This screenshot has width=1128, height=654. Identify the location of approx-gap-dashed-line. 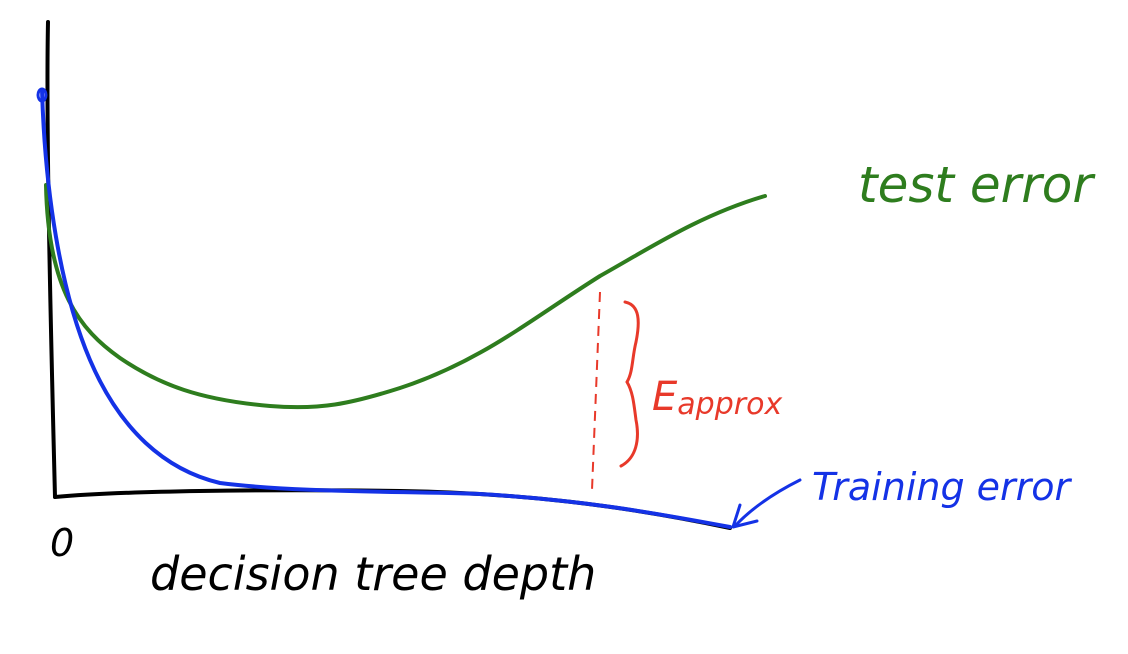
(596, 391).